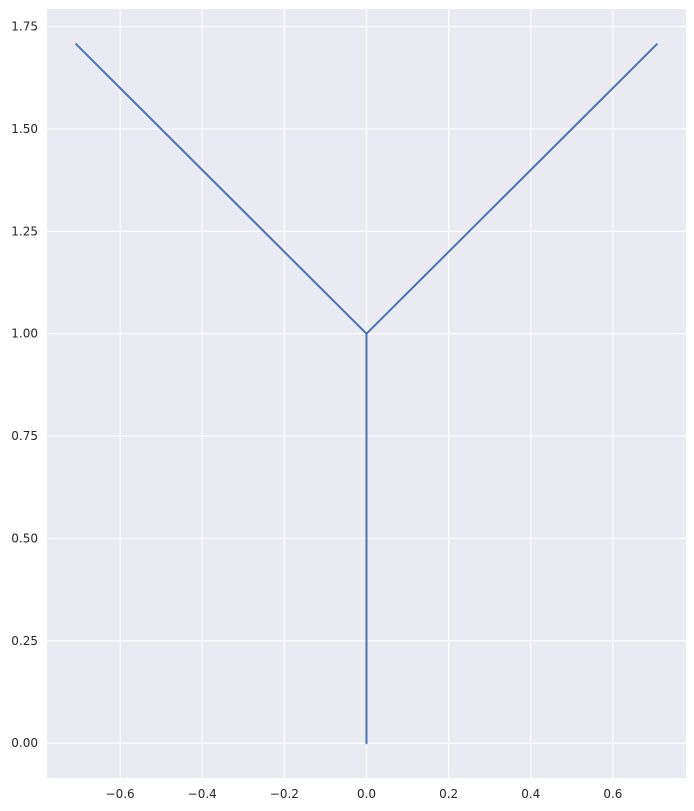  I want to click on y-tick-label: 1.50, so click(24, 129).